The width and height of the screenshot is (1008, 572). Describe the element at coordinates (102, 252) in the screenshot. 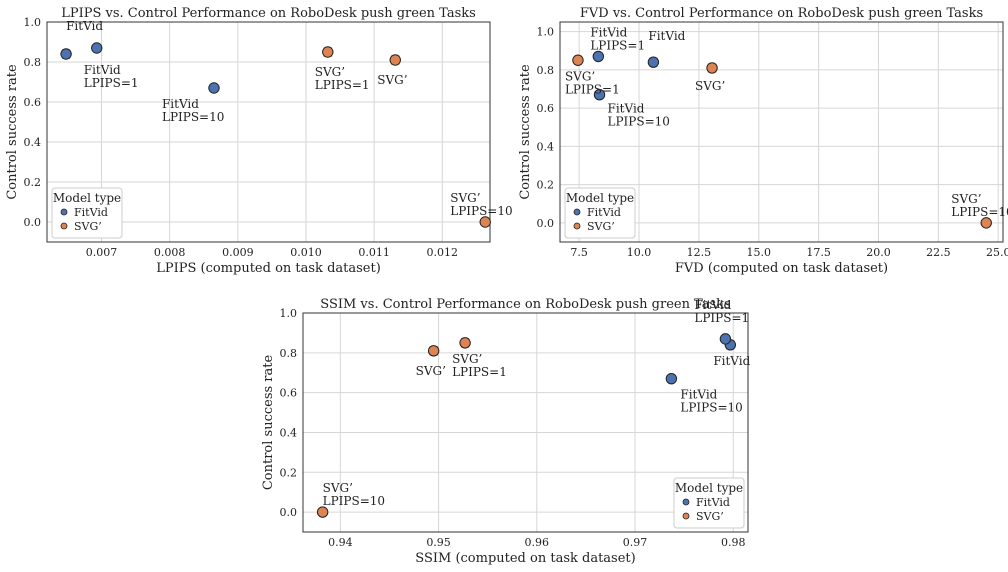

I see `x-tick-label: 0.007` at that location.